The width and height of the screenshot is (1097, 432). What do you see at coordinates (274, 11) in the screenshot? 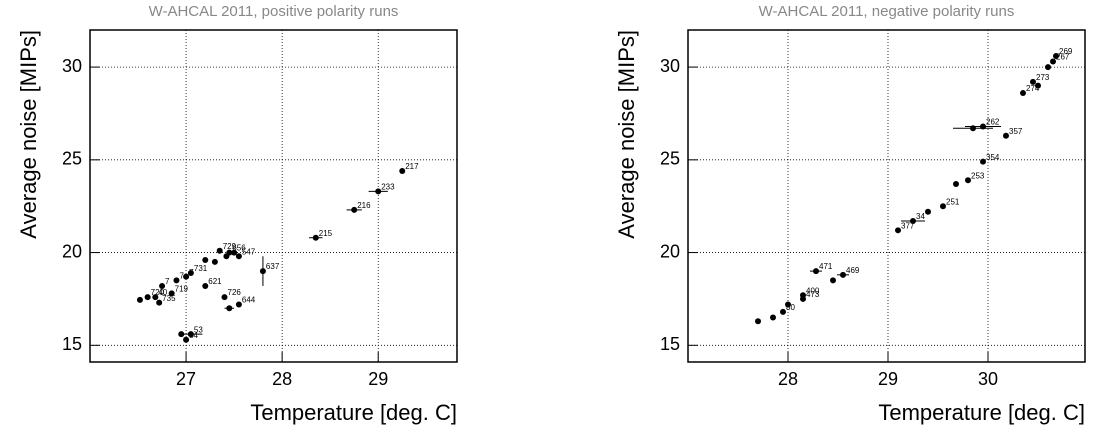
I see `chart-title: W-AHCAL 2011, positive polarity runs` at bounding box center [274, 11].